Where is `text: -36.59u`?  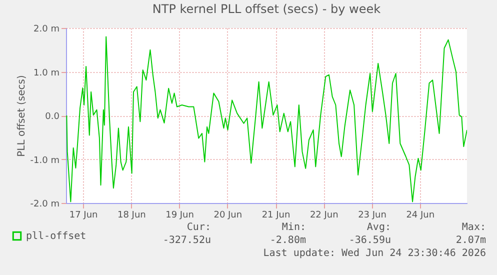
text: -36.59u is located at coordinates (369, 240).